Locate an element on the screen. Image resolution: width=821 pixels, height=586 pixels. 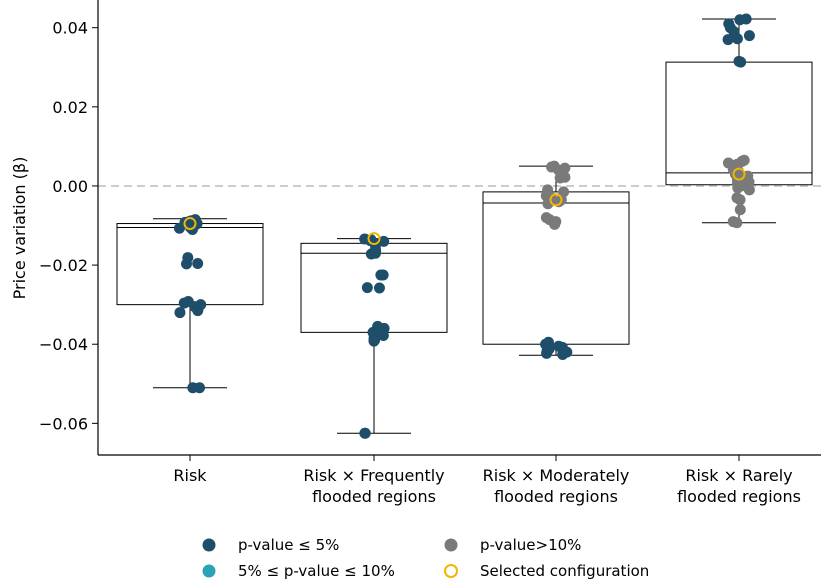
y-tick-label: −0.02 is located at coordinates (63, 265).